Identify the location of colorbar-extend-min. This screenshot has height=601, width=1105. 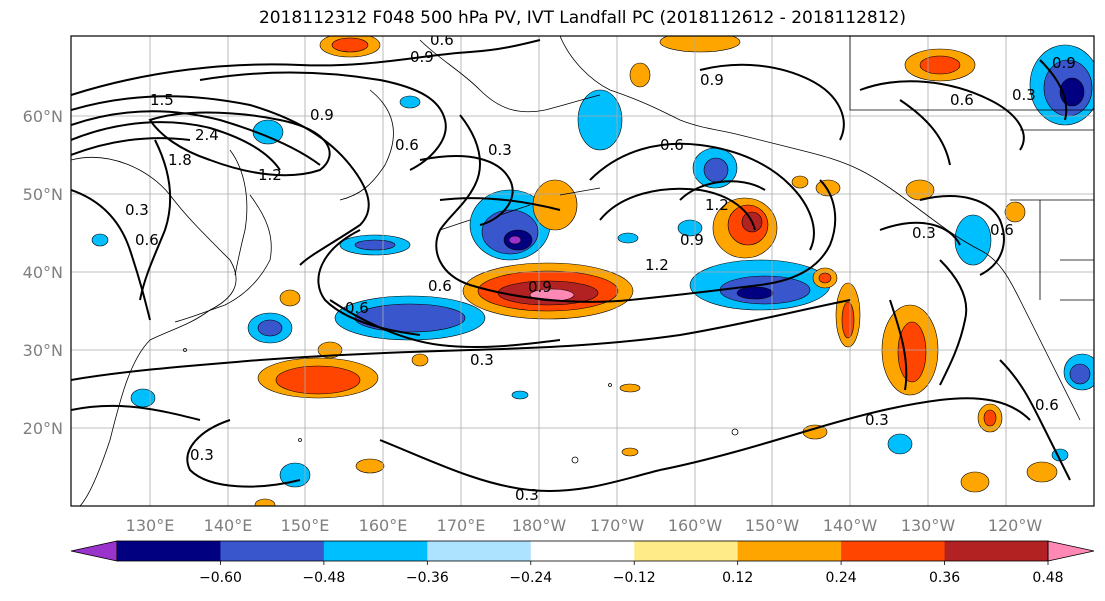
(94, 551).